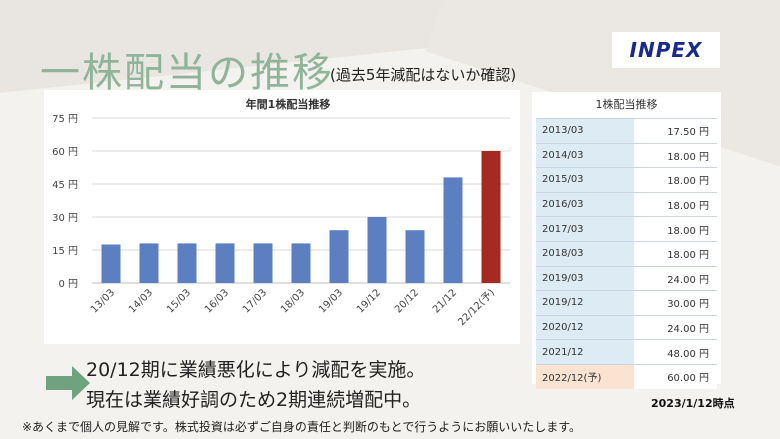 Image resolution: width=780 pixels, height=439 pixels. I want to click on company-logo: INPEX, so click(666, 50).